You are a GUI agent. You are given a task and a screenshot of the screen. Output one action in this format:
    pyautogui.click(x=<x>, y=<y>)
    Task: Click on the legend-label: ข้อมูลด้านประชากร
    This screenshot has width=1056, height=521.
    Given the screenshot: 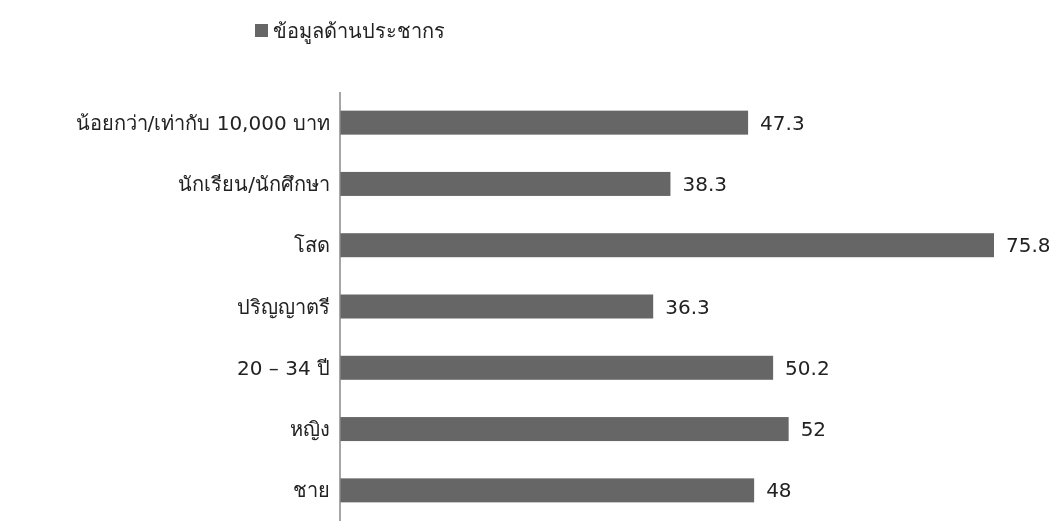 What is the action you would take?
    pyautogui.click(x=359, y=31)
    